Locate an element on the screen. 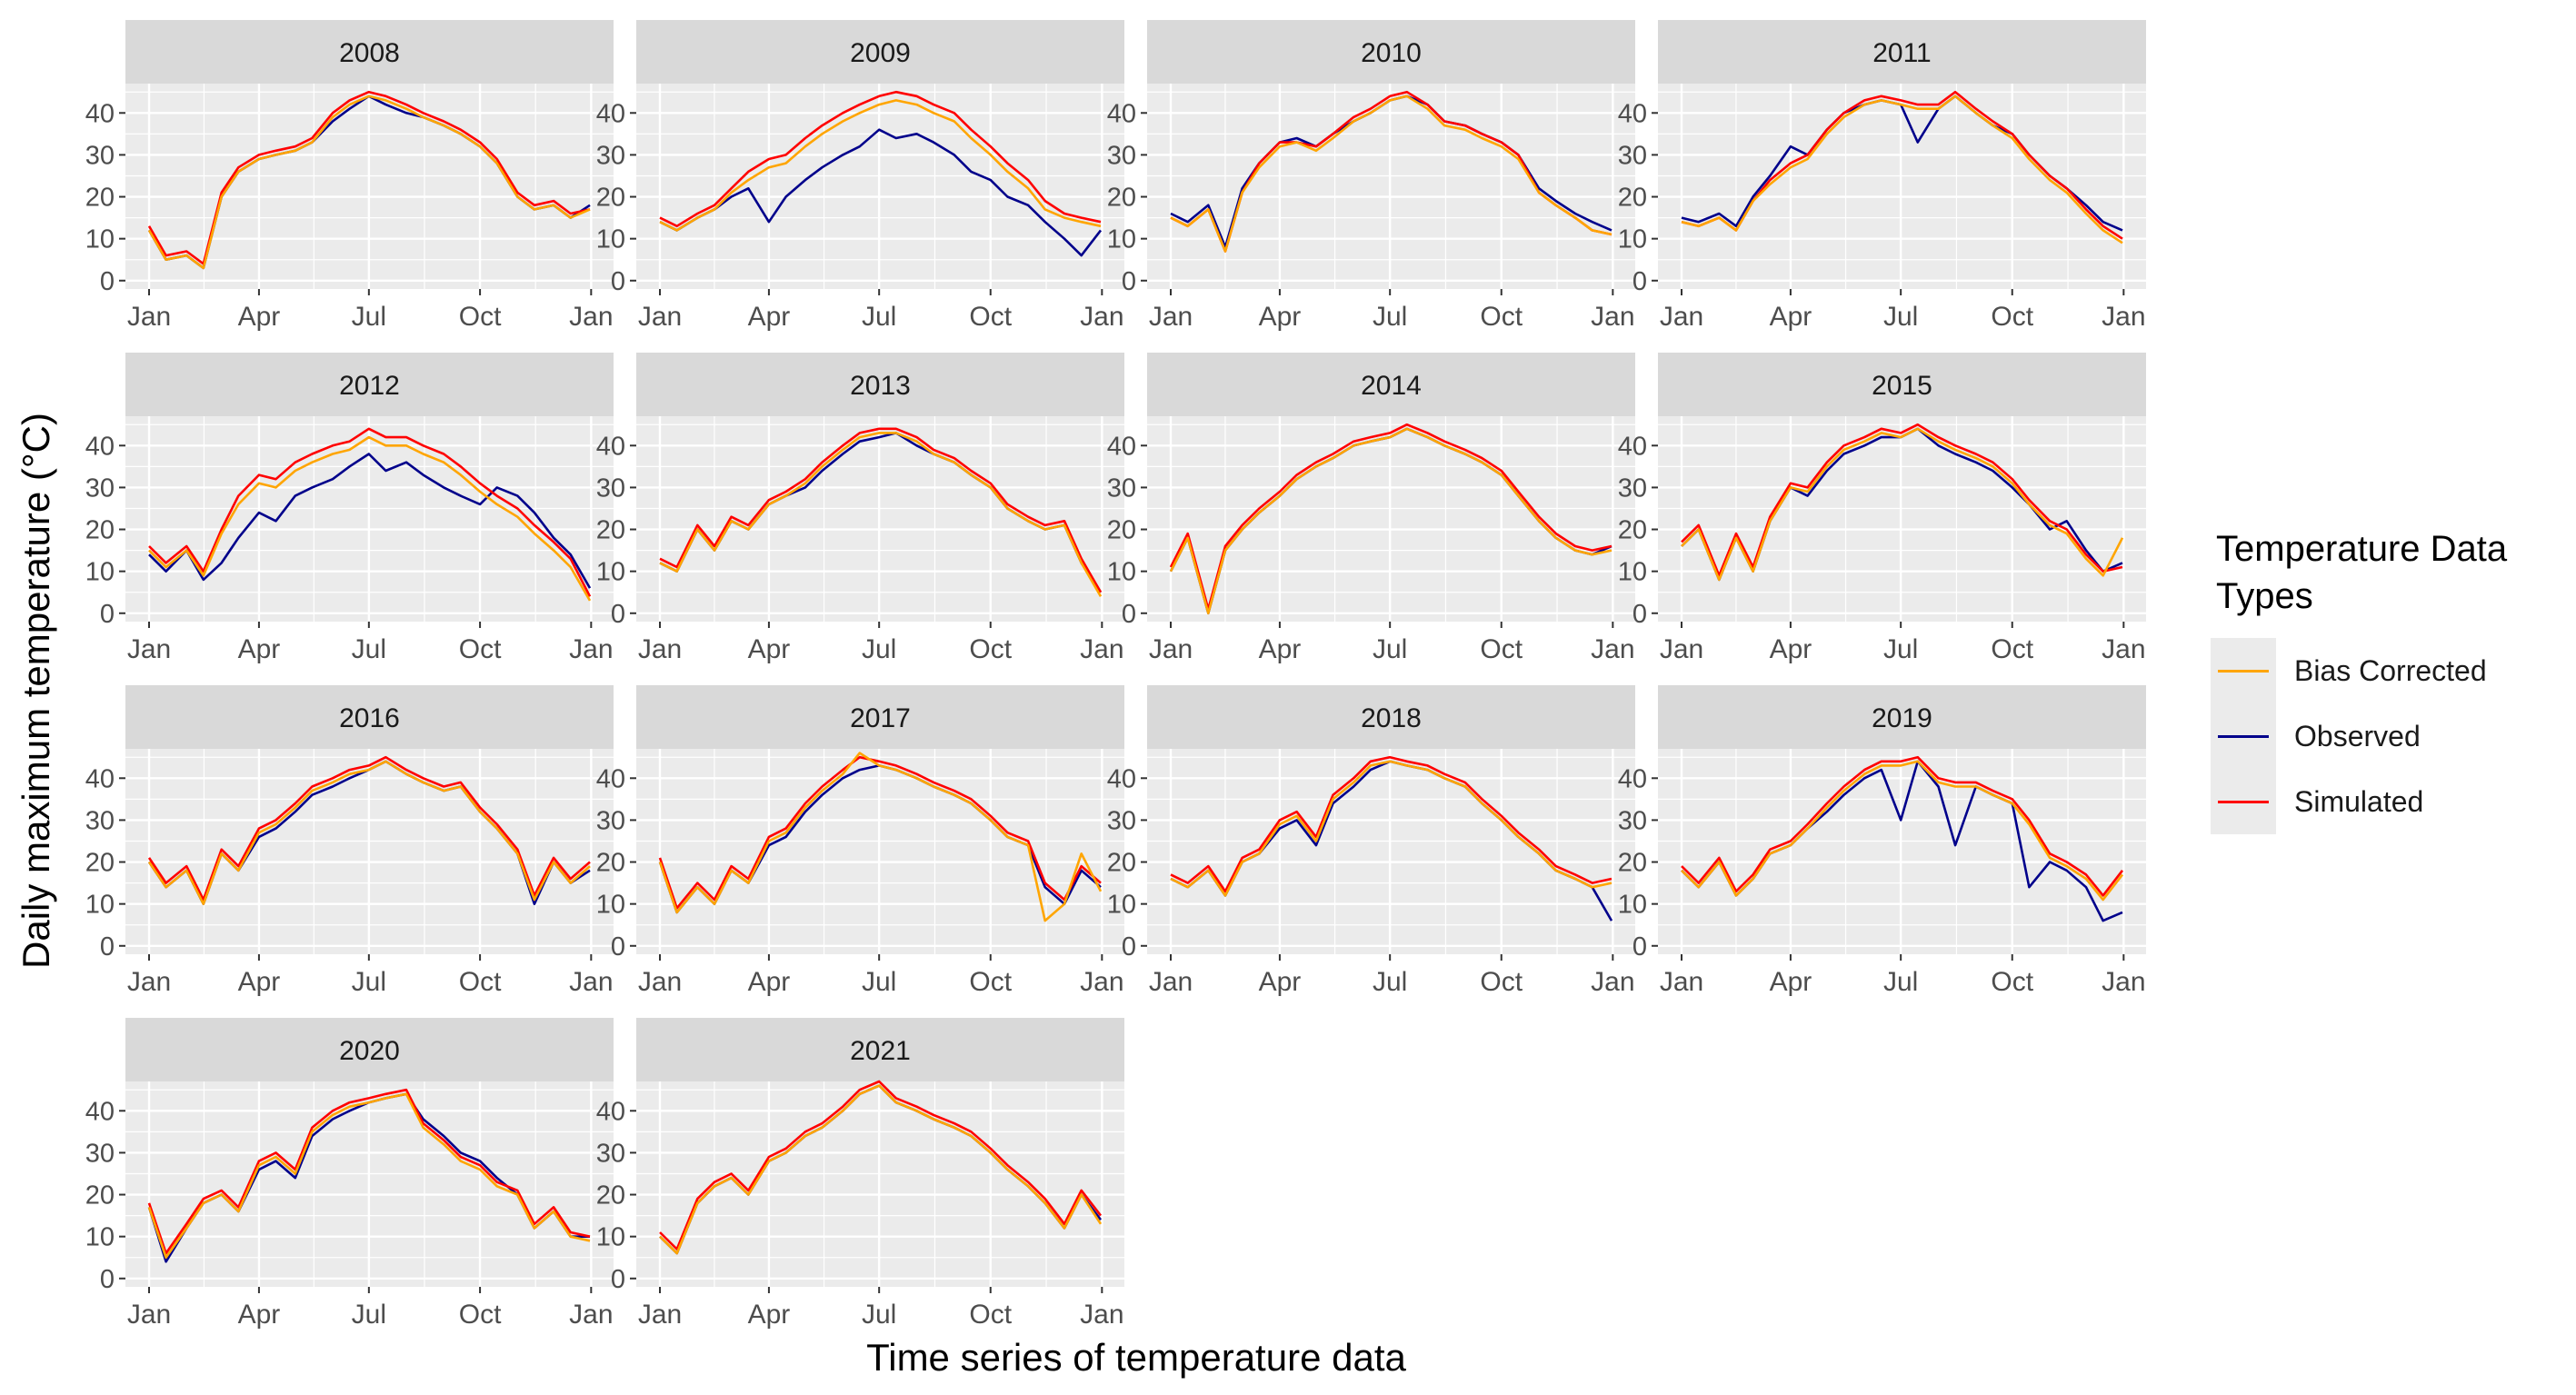 This screenshot has height=1395, width=2576. series-line-observed-2012 is located at coordinates (370, 521).